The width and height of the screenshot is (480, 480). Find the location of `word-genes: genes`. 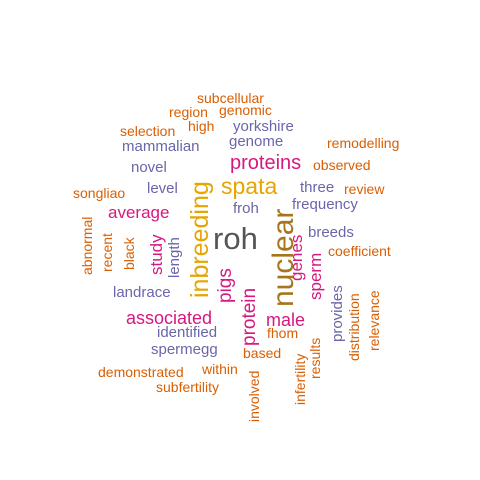

word-genes: genes is located at coordinates (296, 257).